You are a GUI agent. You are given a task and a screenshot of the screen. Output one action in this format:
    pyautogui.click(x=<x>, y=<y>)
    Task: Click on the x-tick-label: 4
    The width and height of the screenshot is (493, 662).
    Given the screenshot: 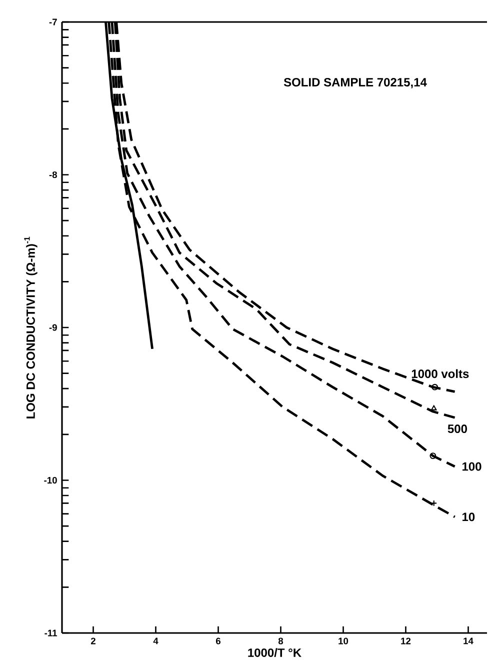 What is the action you would take?
    pyautogui.click(x=155, y=641)
    